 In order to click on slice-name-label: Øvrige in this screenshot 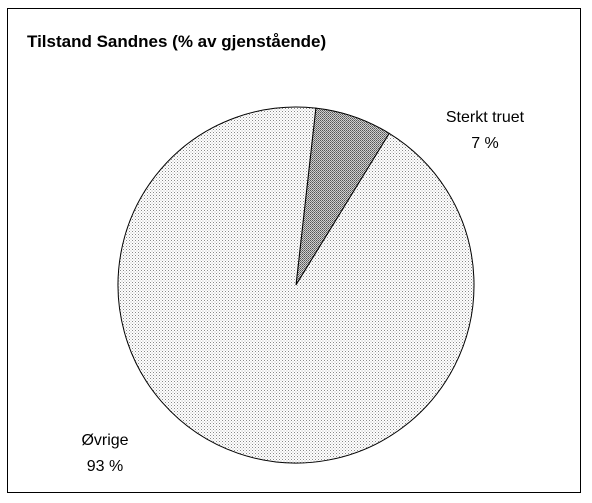, I will do `click(104, 440)`.